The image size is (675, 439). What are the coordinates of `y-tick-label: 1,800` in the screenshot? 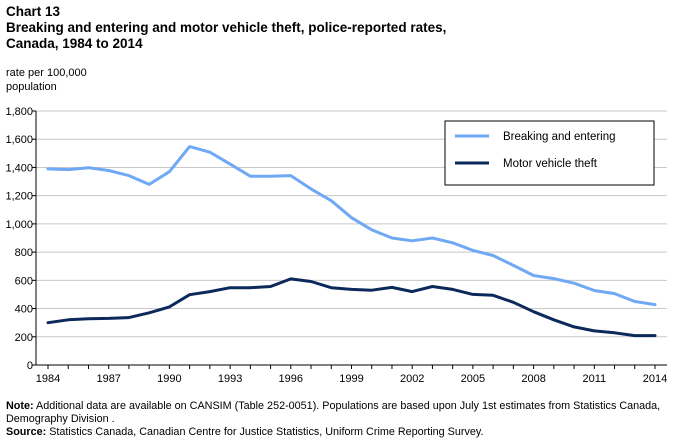 It's located at (19, 112).